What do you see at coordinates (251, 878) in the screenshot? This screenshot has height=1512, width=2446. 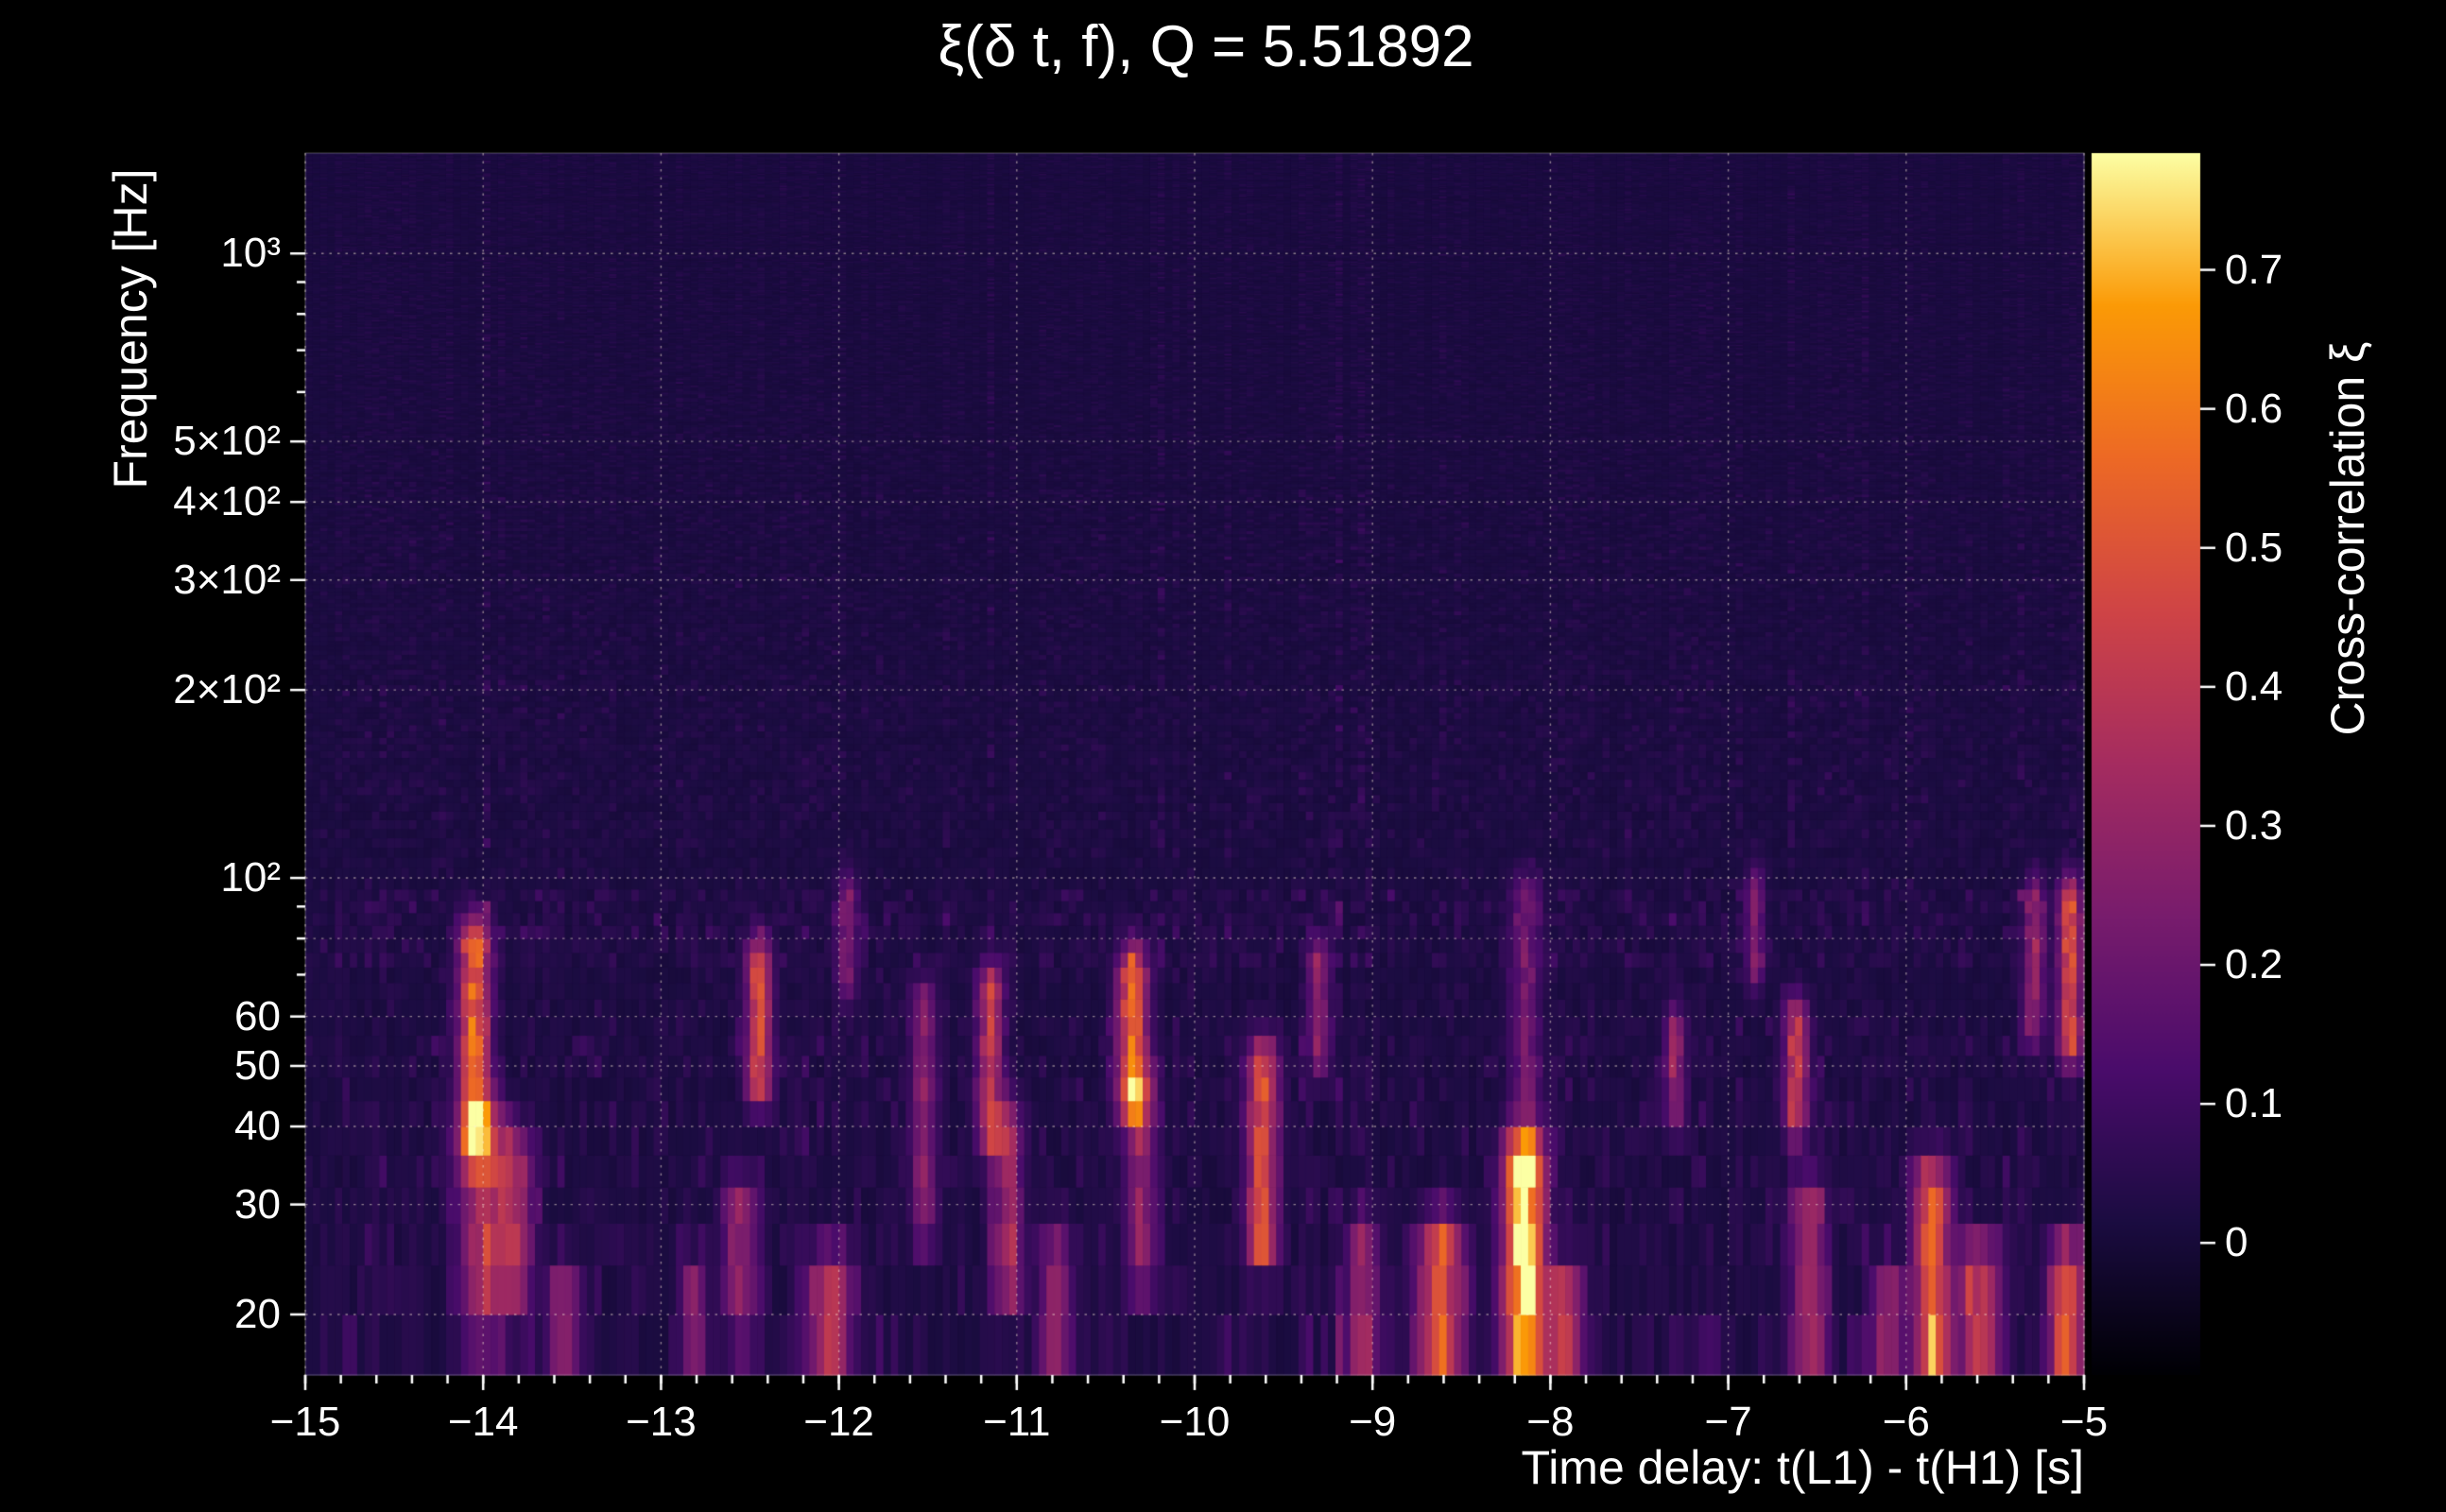 I see `y-tick-label: 10²` at bounding box center [251, 878].